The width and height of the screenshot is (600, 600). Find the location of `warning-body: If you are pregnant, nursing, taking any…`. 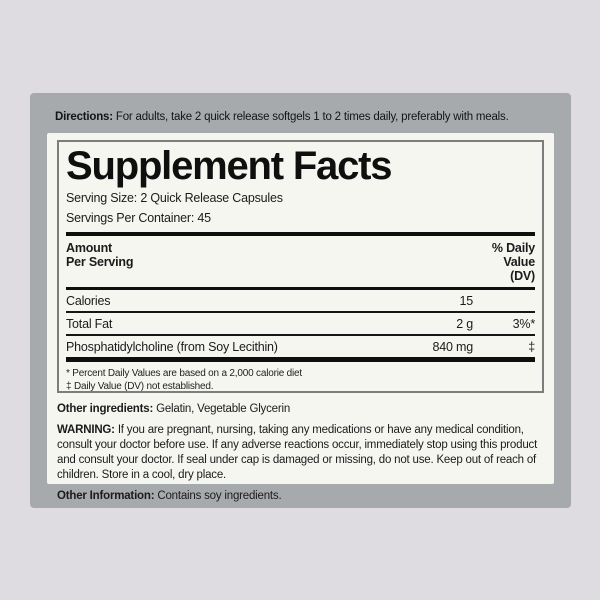

warning-body: If you are pregnant, nursing, taking any… is located at coordinates (297, 452).